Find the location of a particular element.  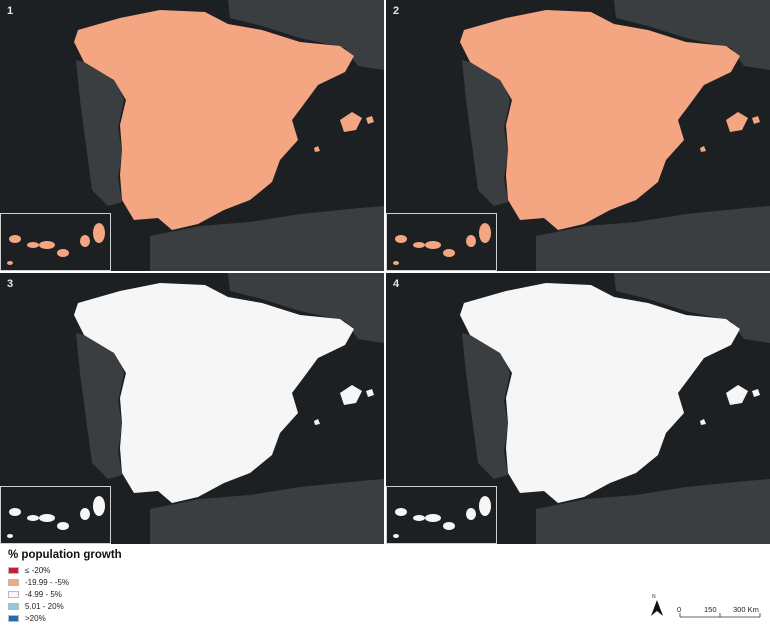

legend-label: 5.01 - 20% is located at coordinates (44, 606).